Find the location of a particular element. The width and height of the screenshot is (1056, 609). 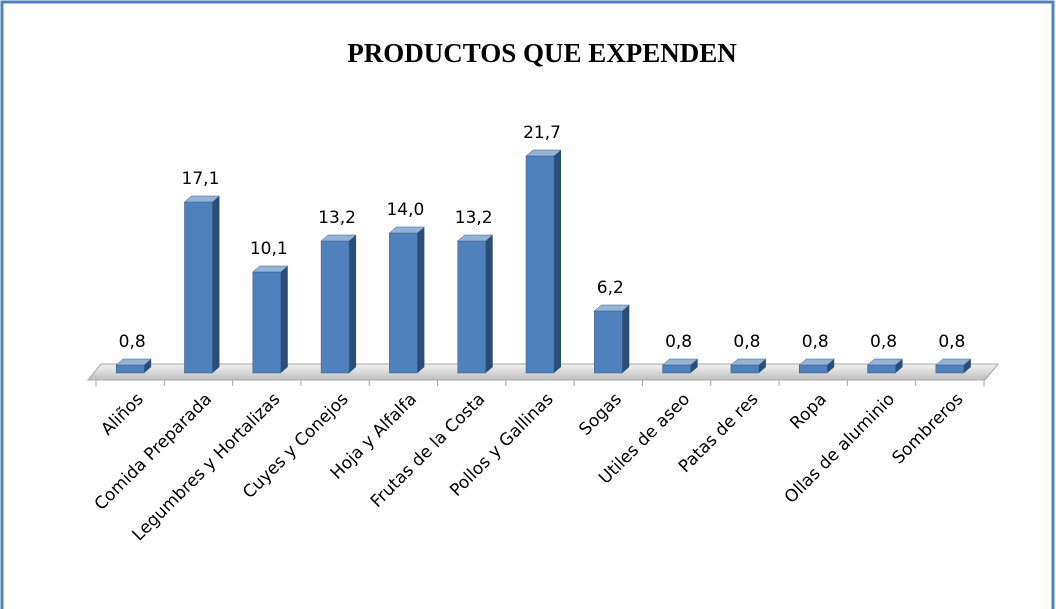

data-label: 6,2 is located at coordinates (610, 288).